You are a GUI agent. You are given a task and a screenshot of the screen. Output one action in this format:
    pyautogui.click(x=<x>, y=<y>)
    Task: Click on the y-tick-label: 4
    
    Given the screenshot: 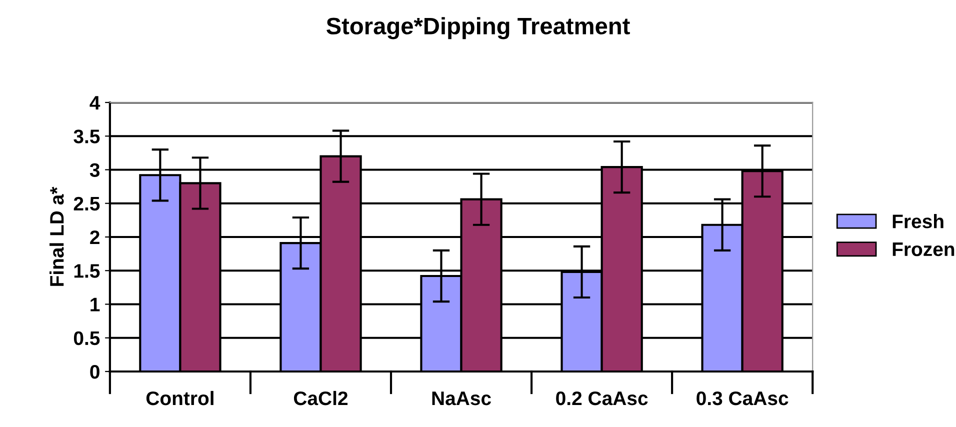 What is the action you would take?
    pyautogui.click(x=95, y=103)
    